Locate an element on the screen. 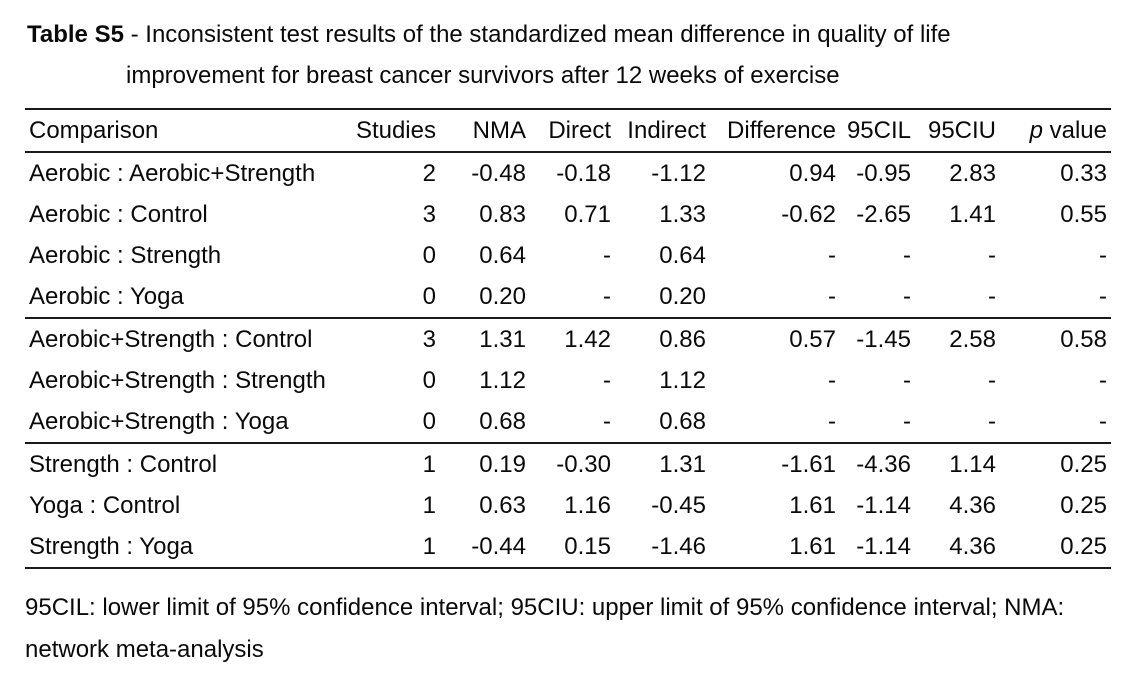 The height and width of the screenshot is (686, 1143). cell-nma: 0.19 is located at coordinates (502, 464).